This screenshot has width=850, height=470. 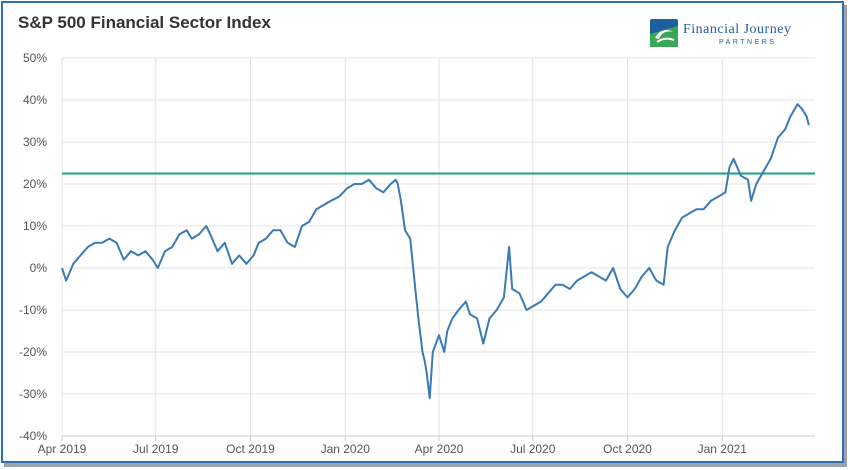 I want to click on logo-mark-icon, so click(x=664, y=33).